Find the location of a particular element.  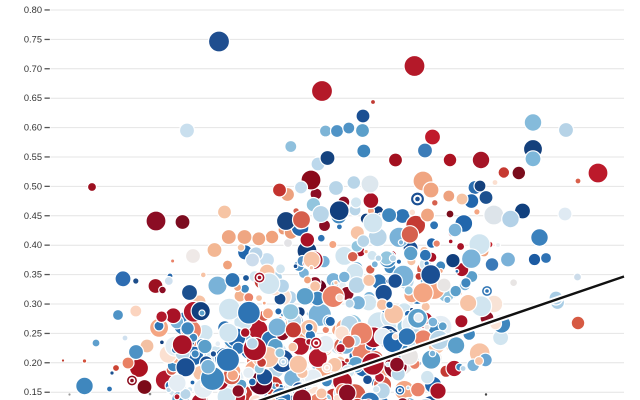

svg-text: 0.30 is located at coordinates (33, 304).